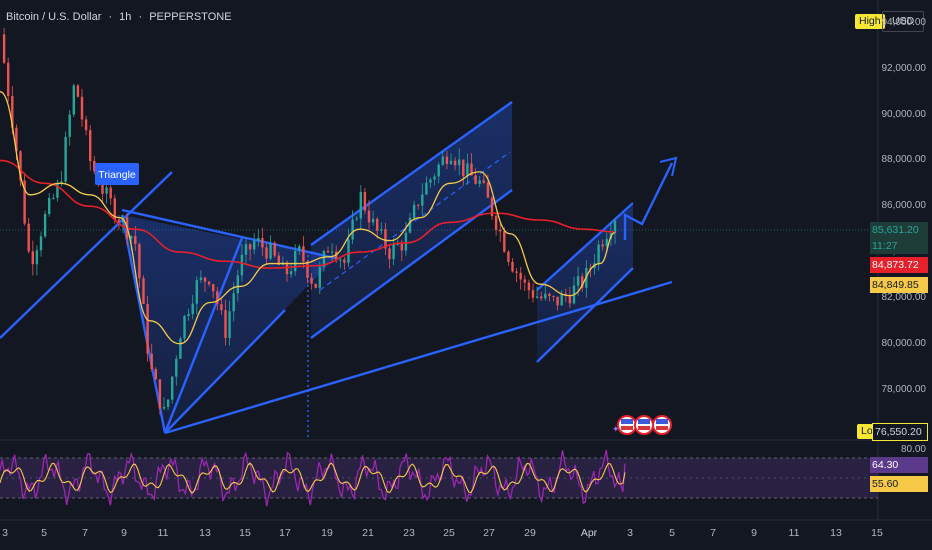 The image size is (932, 550). What do you see at coordinates (899, 265) in the screenshot?
I see `ma-red-tag: 84,873.72` at bounding box center [899, 265].